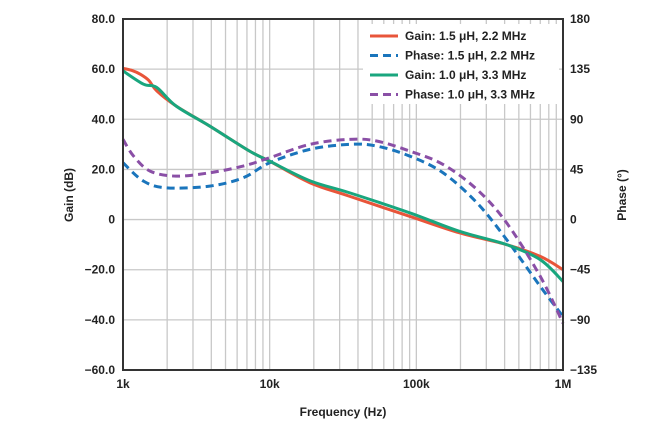  What do you see at coordinates (465, 75) in the screenshot?
I see `legend-label: Gain: 1.0 μH, 3.3 MHz` at bounding box center [465, 75].